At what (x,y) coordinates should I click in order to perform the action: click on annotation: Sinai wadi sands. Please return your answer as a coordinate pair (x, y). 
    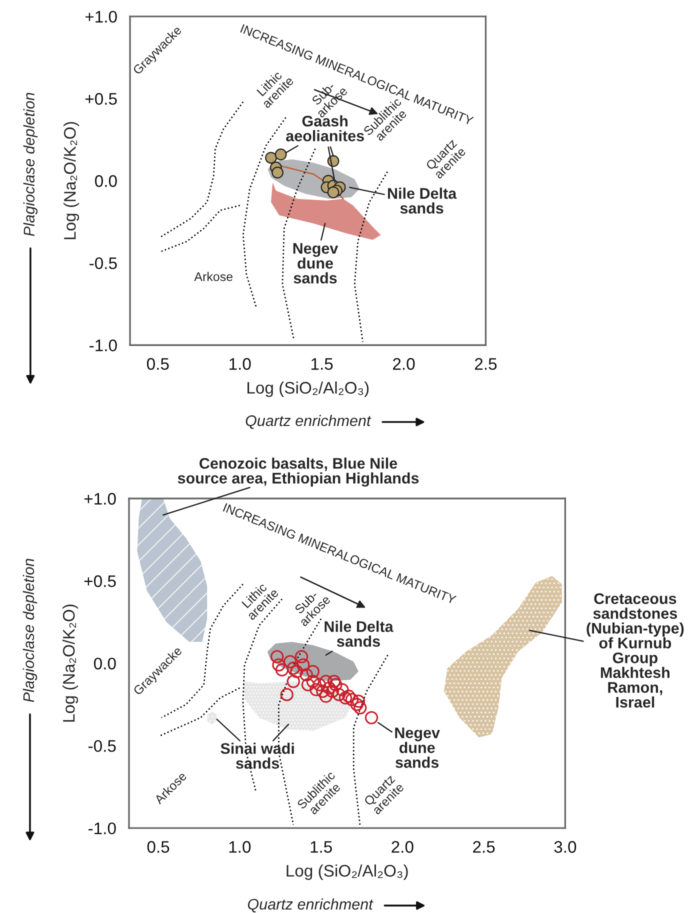
    Looking at the image, I should click on (257, 755).